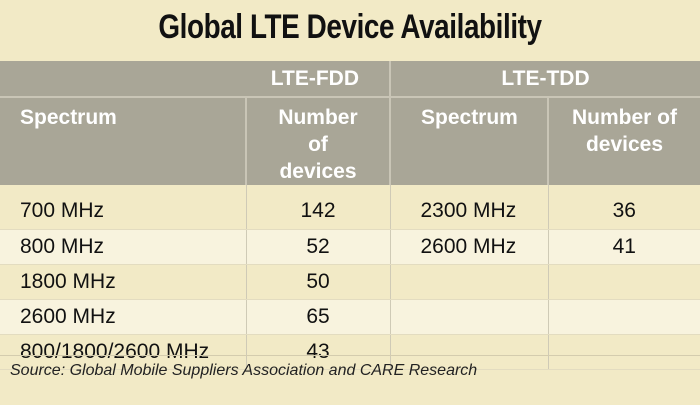  What do you see at coordinates (623, 207) in the screenshot?
I see `device-count-cell: 36` at bounding box center [623, 207].